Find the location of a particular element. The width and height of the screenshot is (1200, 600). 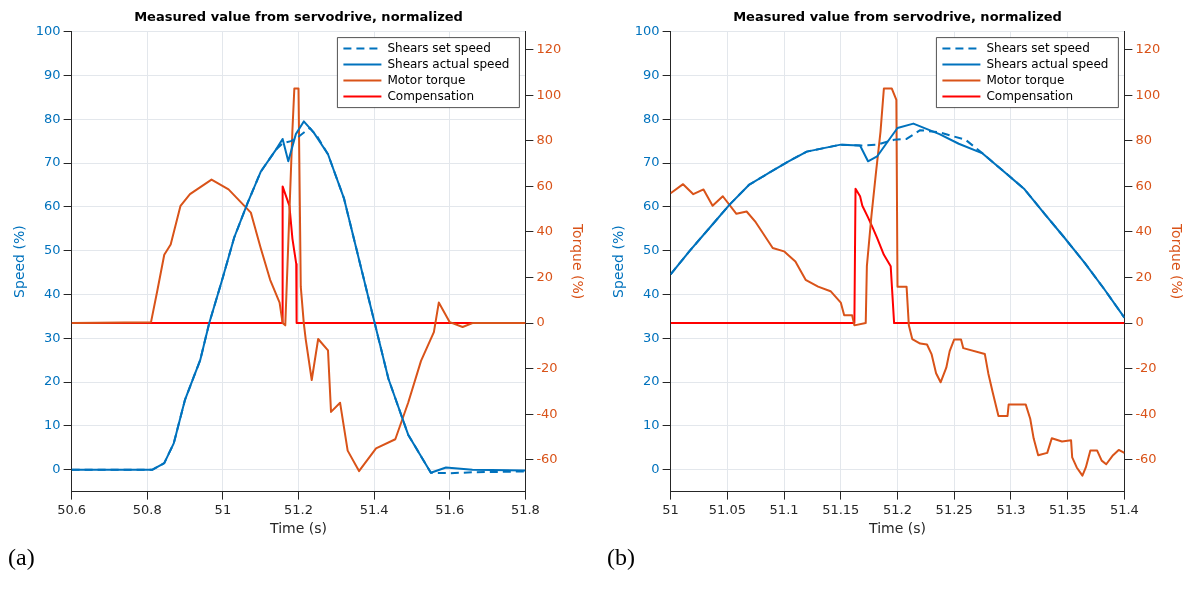

text: (b) is located at coordinates (621, 557).